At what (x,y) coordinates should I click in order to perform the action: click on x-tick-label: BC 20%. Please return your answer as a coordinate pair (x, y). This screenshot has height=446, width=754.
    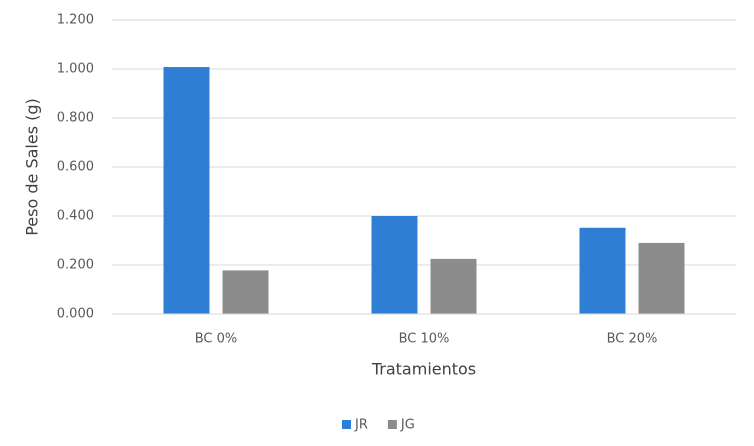
    Looking at the image, I should click on (632, 339).